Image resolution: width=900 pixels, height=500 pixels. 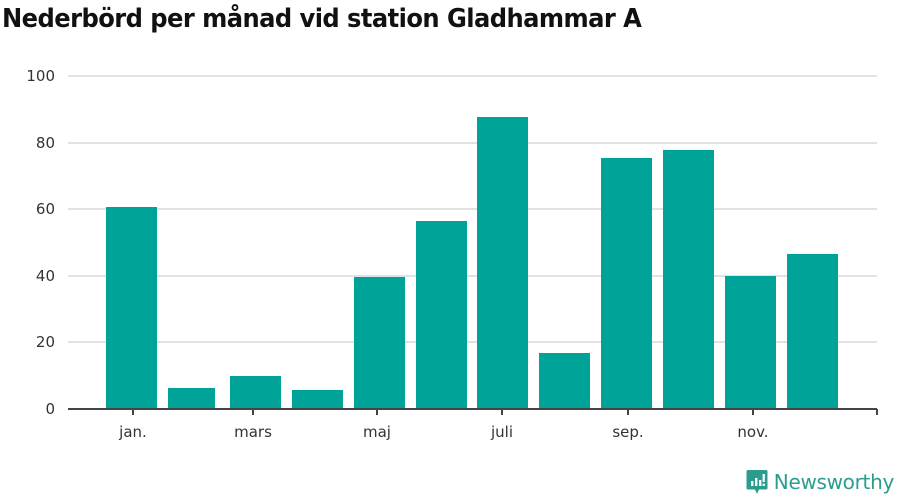 I want to click on bar-mars, so click(x=255, y=392).